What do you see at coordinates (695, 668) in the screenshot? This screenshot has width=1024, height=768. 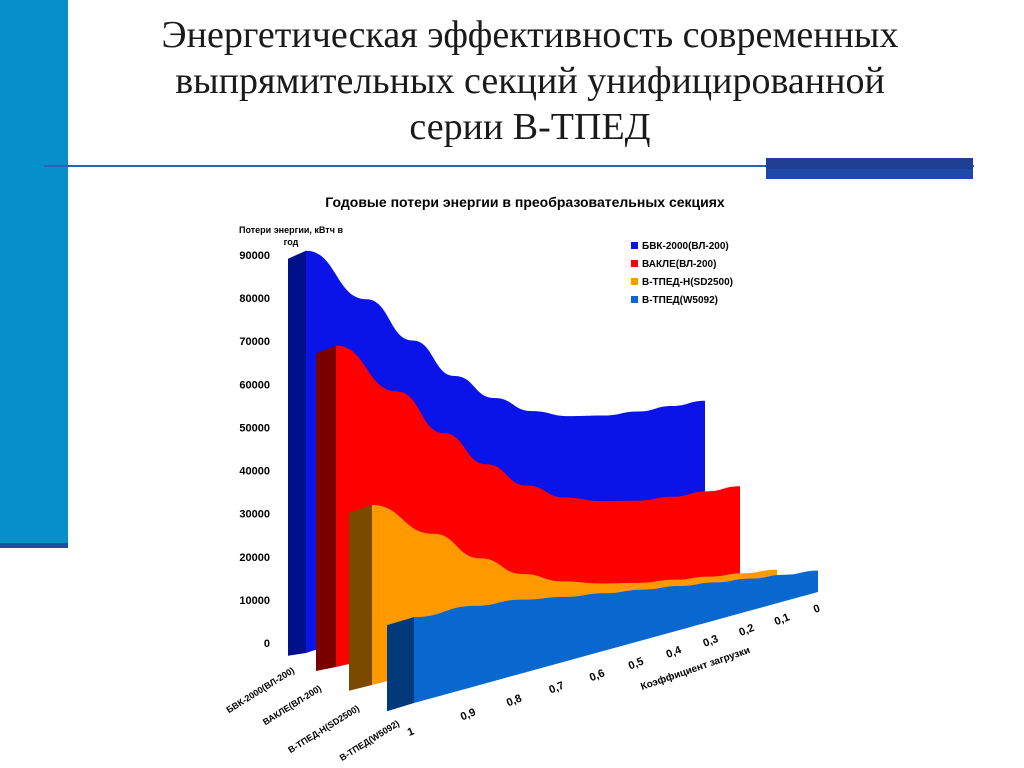 I see `x-axis-label: Коэффициент загрузки` at bounding box center [695, 668].